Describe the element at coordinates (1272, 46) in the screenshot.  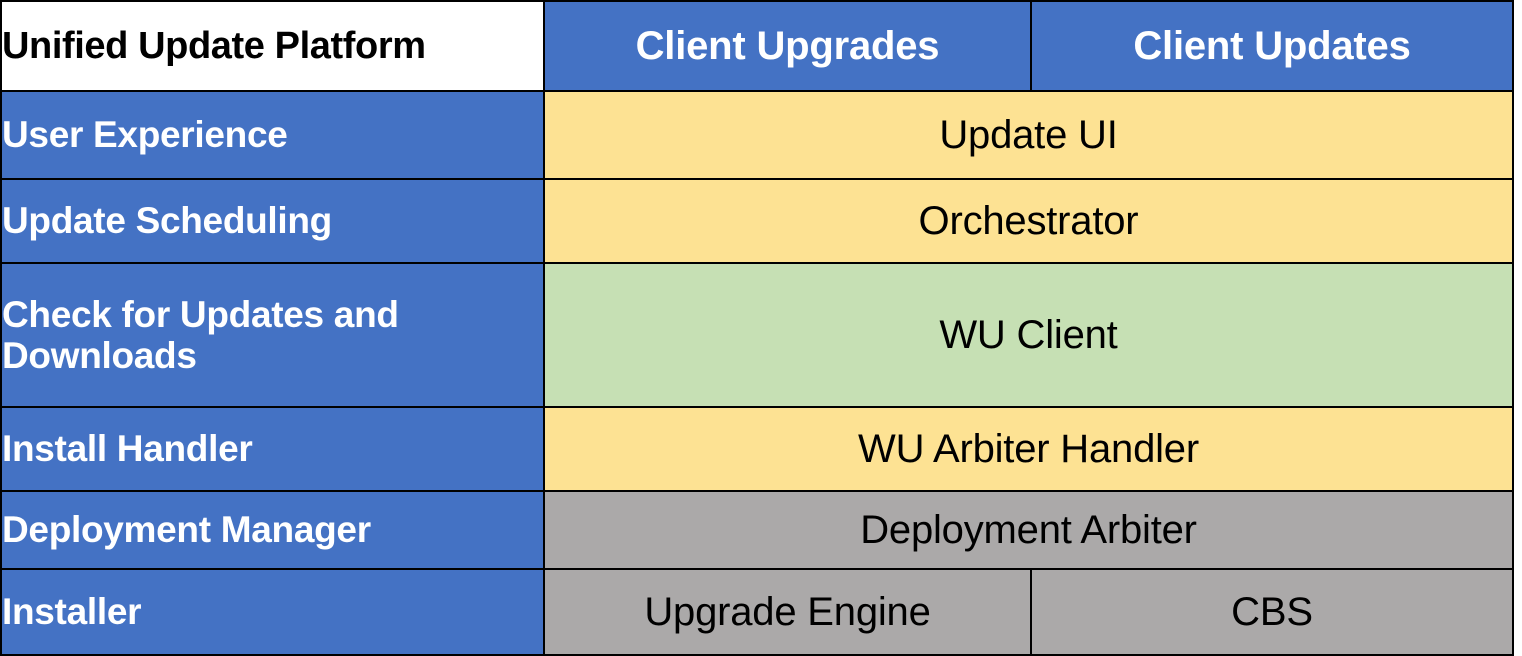
I see `column-header-client-updates: Client Updates` at that location.